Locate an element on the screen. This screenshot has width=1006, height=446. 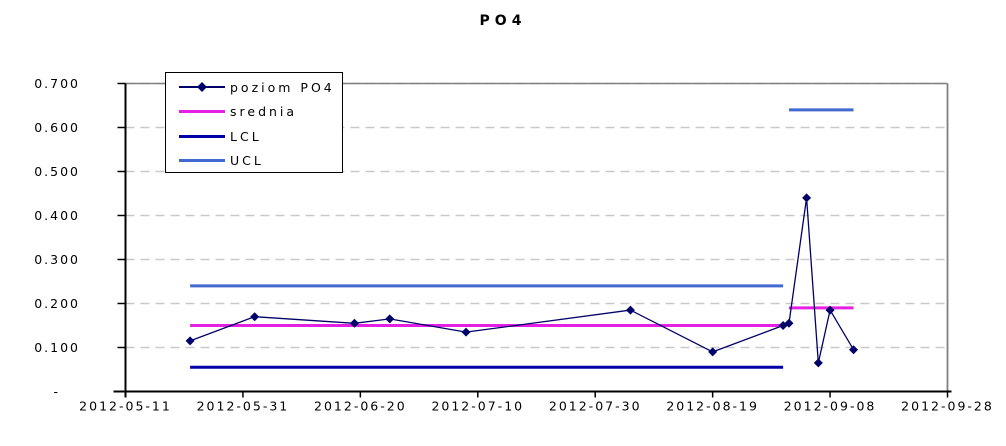
chart-title: PO4 is located at coordinates (503, 21).